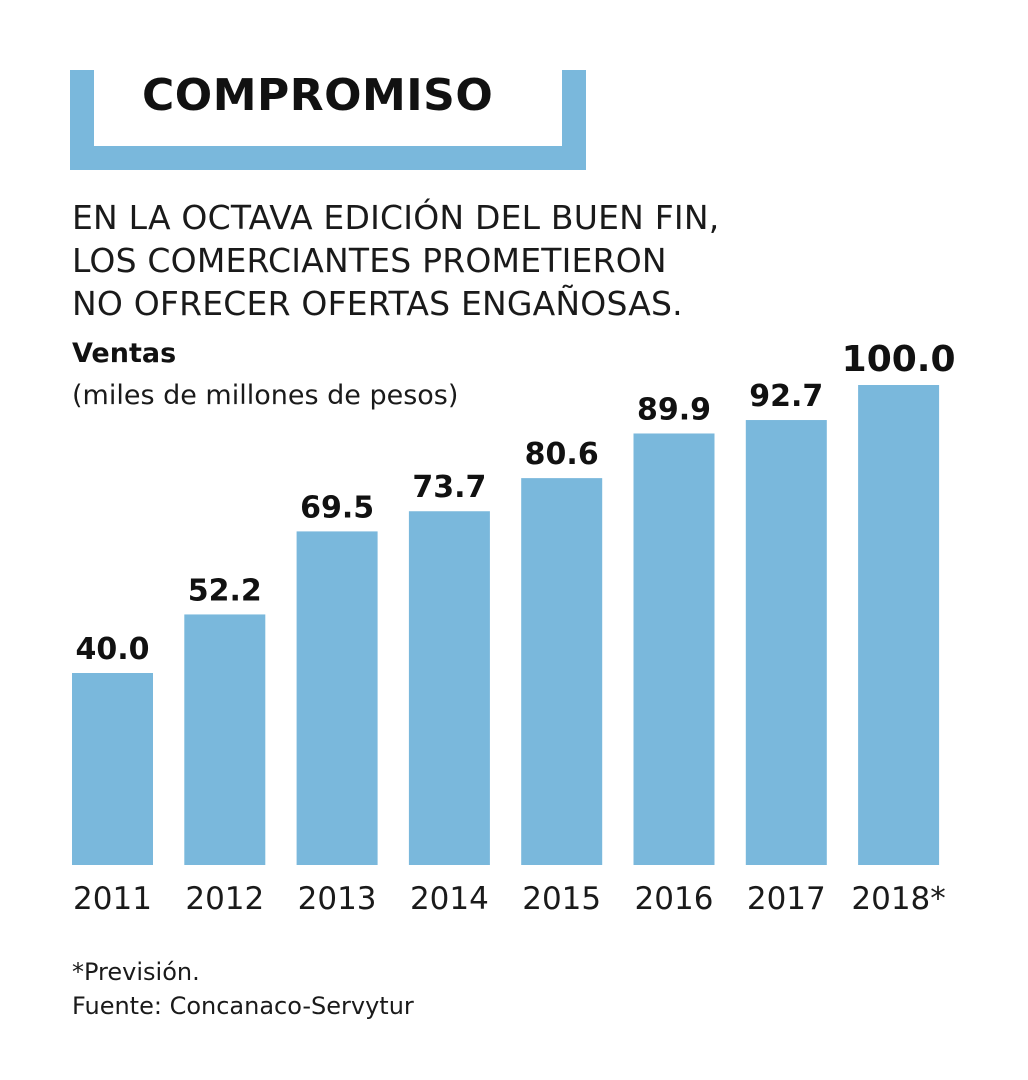 Image resolution: width=1028 pixels, height=1080 pixels. I want to click on subtitle-line-1: EN LA OCTAVA EDICIÓN DEL BUEN FIN,, so click(396, 217).